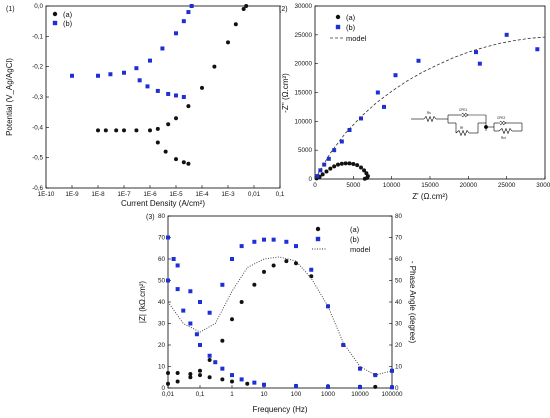 The height and width of the screenshot is (418, 550). What do you see at coordinates (162, 324) in the screenshot?
I see `y-tick-label: 30` at bounding box center [162, 324].